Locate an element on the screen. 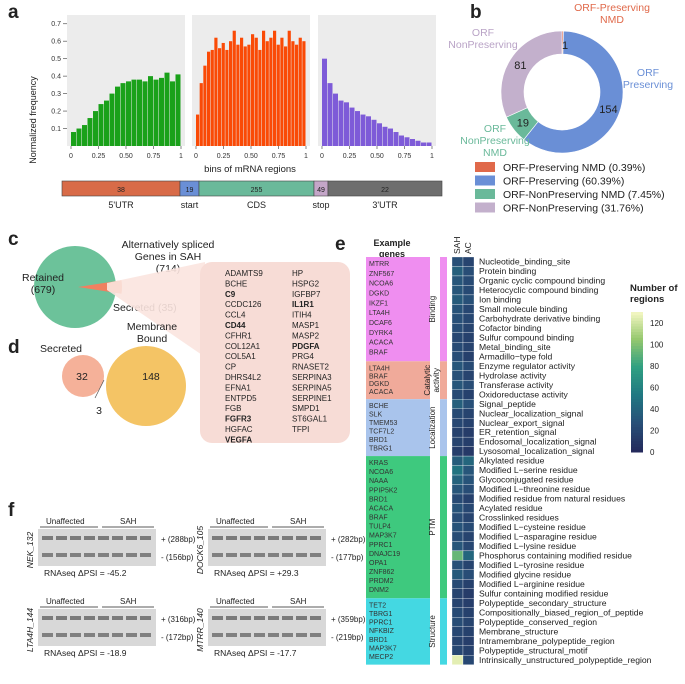 The image size is (685, 684). e-gene-4-1: TBRG1 is located at coordinates (380, 614).